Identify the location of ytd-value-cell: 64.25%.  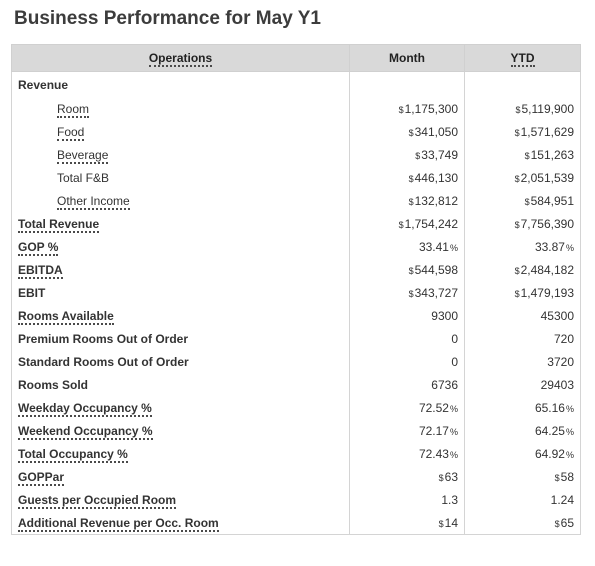
(522, 430).